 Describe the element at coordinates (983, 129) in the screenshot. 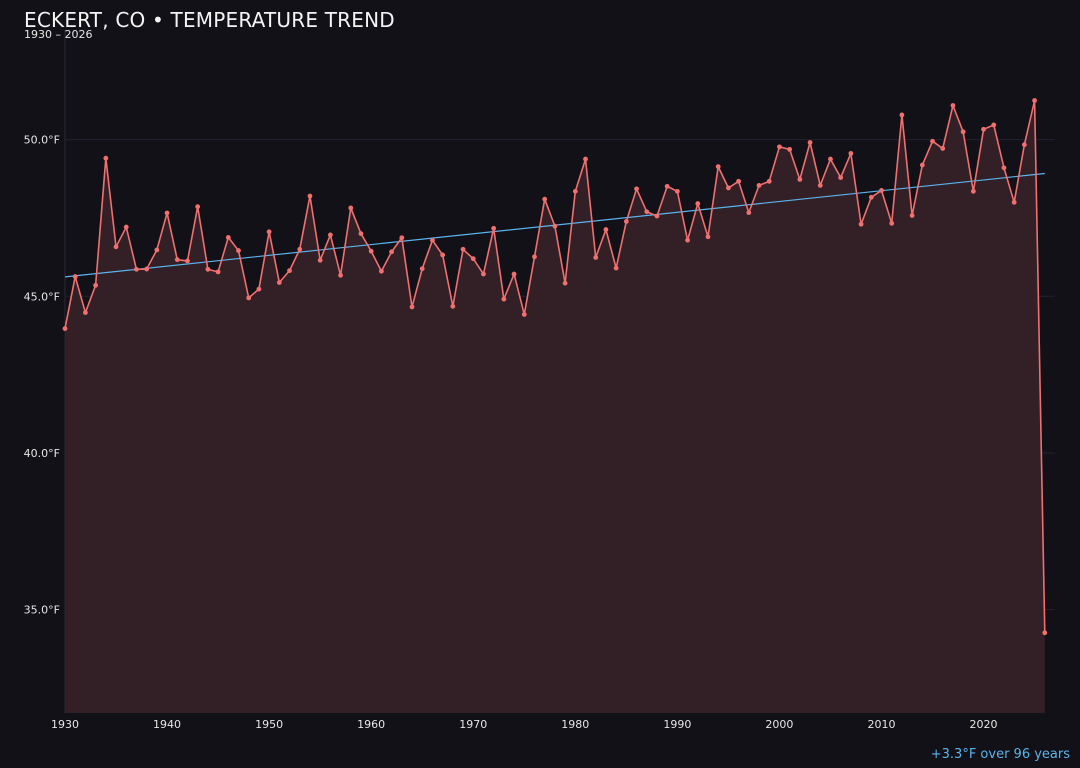

I see `data-point-2020` at that location.